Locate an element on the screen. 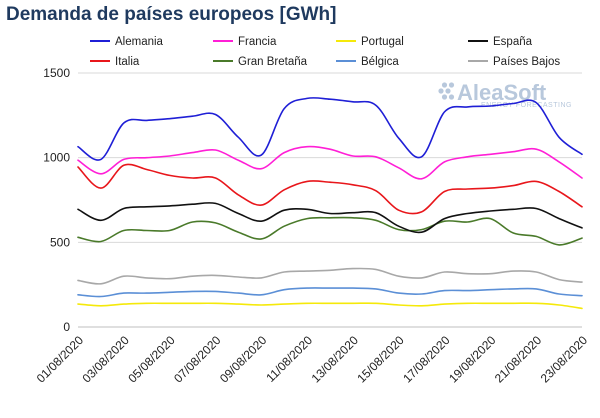 The height and width of the screenshot is (418, 600). legend-item-belgica: Bélgica is located at coordinates (367, 62).